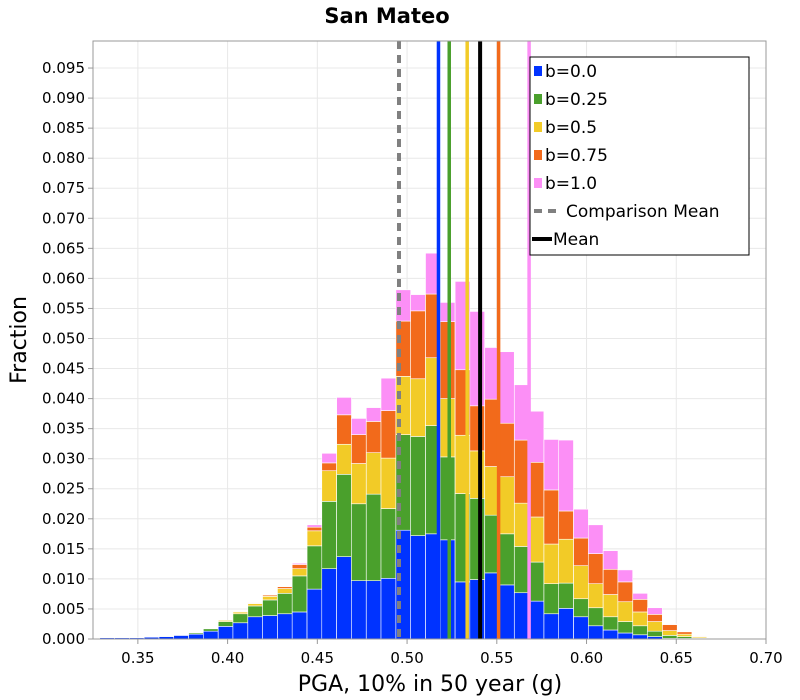 This screenshot has width=800, height=700. Describe the element at coordinates (452, 653) in the screenshot. I see `x-axis-ticks: 0.35 0.40 0.45 0.50 0.55 0.60 0.65 0.70` at that location.